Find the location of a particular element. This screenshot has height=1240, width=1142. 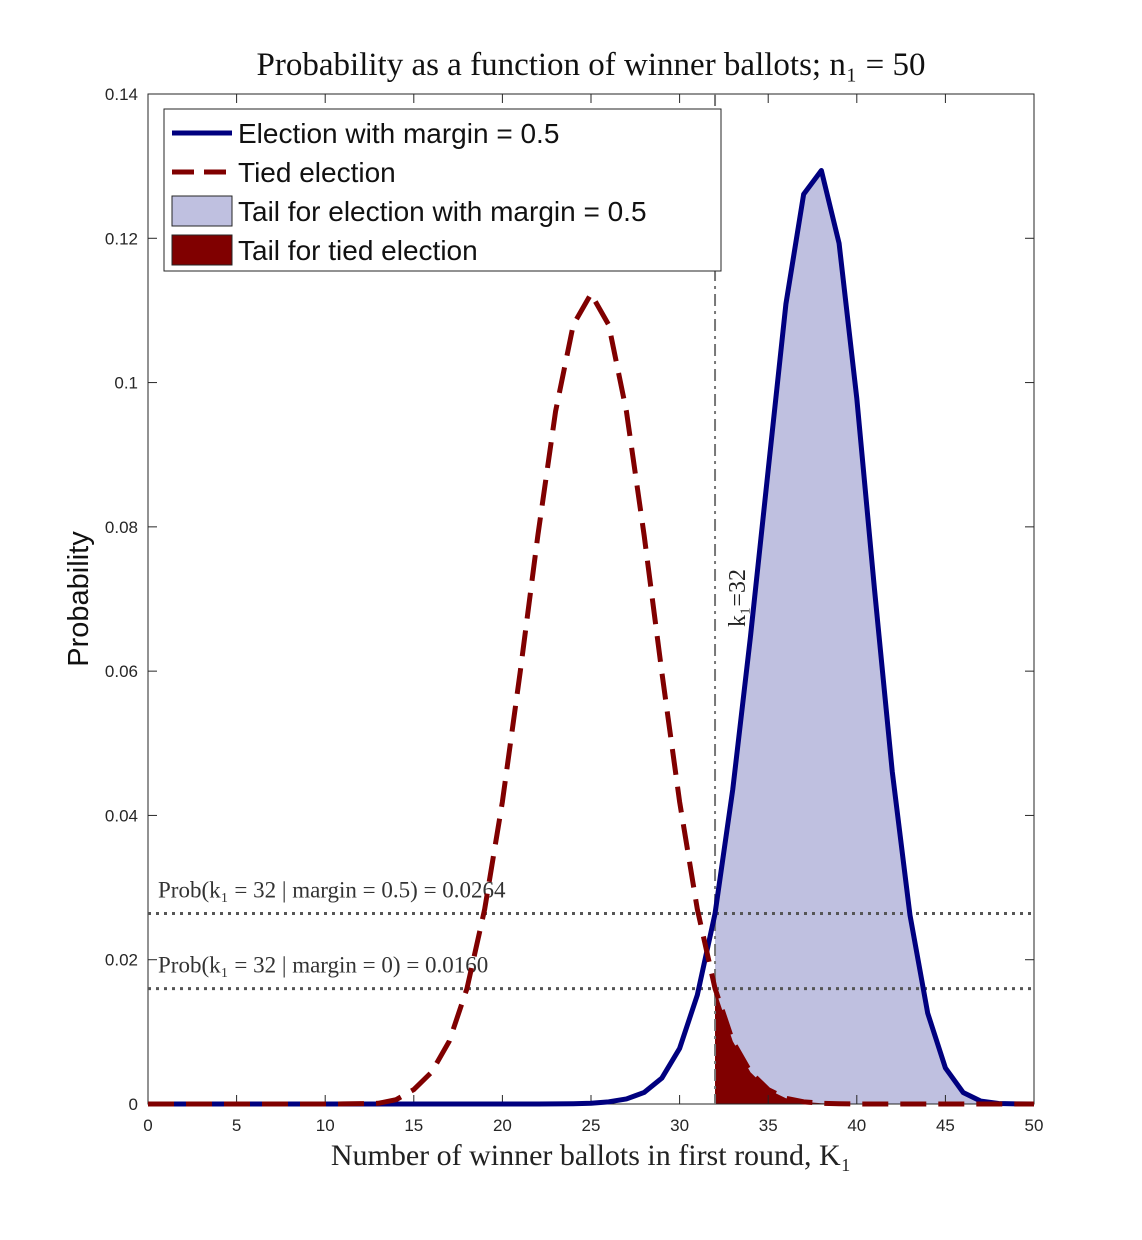

x-tick-label-8: 40 is located at coordinates (856, 1125).